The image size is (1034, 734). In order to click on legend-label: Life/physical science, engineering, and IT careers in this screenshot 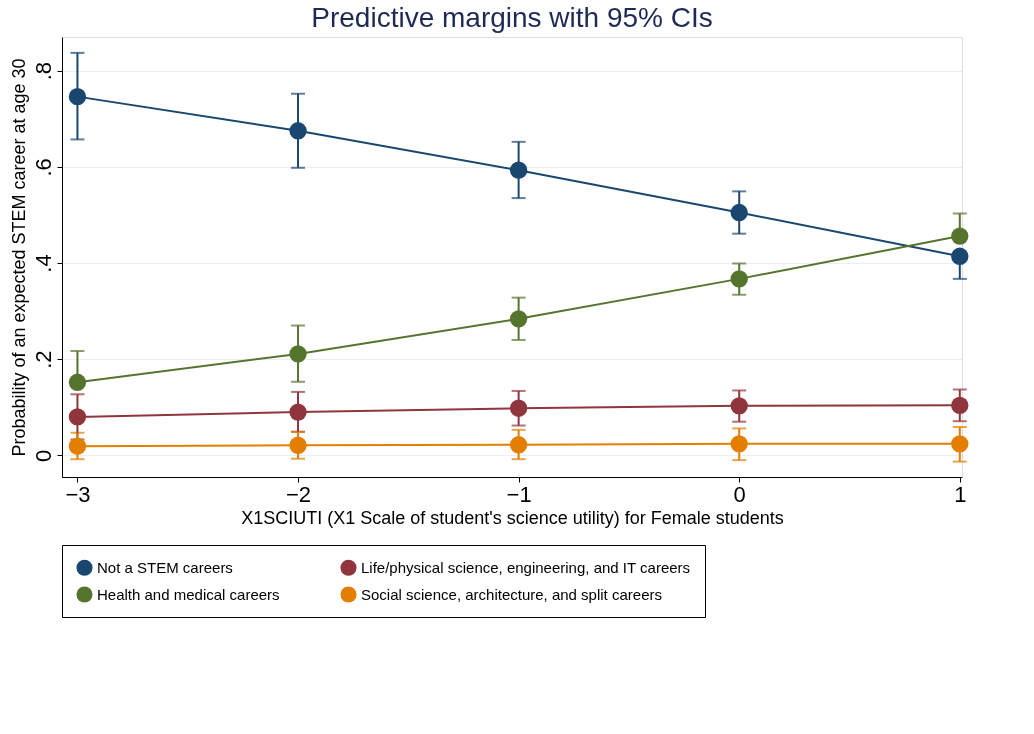, I will do `click(526, 567)`.